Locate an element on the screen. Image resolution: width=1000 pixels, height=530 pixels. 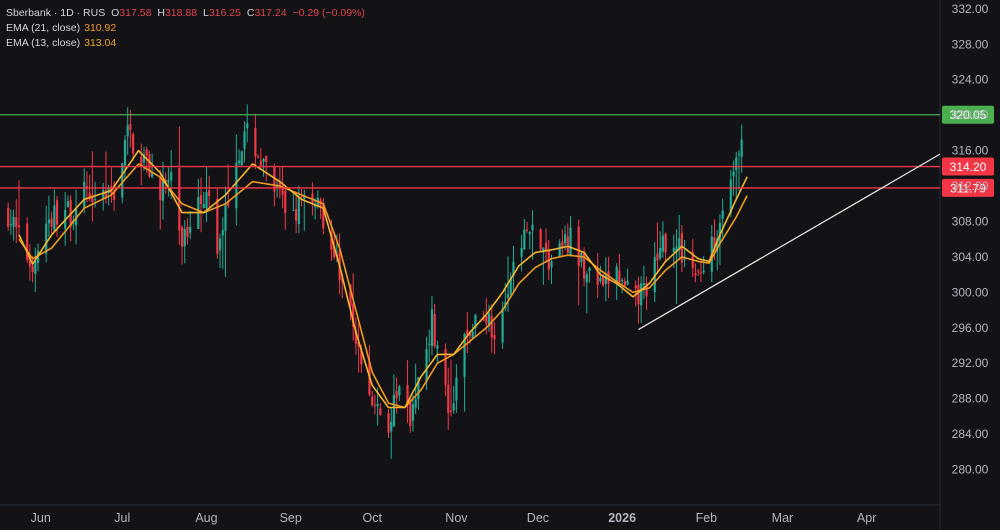
y-tick-label: 320.00 is located at coordinates (970, 115).